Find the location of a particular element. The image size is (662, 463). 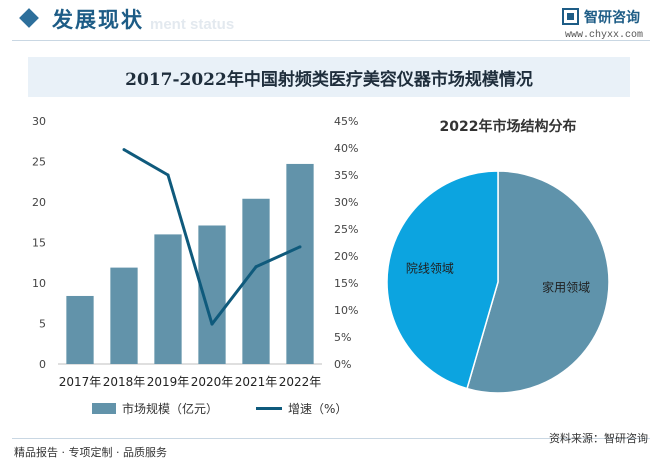

y-left-tick-label: 30 is located at coordinates (39, 121).